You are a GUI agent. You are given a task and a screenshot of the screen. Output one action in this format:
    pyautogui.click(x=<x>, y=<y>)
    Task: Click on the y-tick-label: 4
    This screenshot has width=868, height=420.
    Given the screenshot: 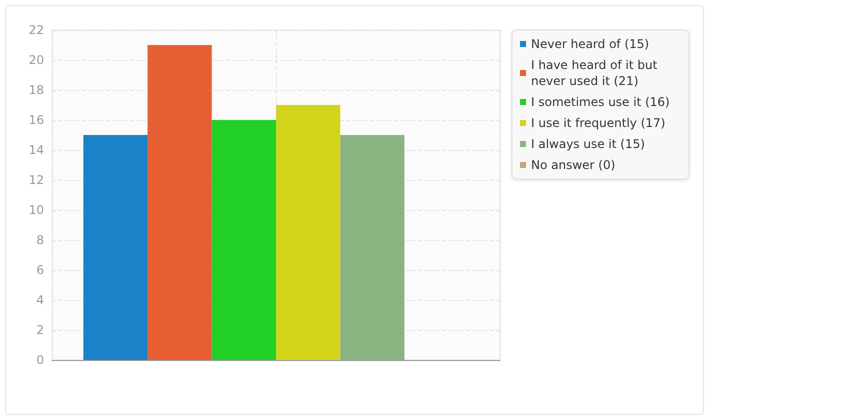 What is the action you would take?
    pyautogui.click(x=40, y=300)
    